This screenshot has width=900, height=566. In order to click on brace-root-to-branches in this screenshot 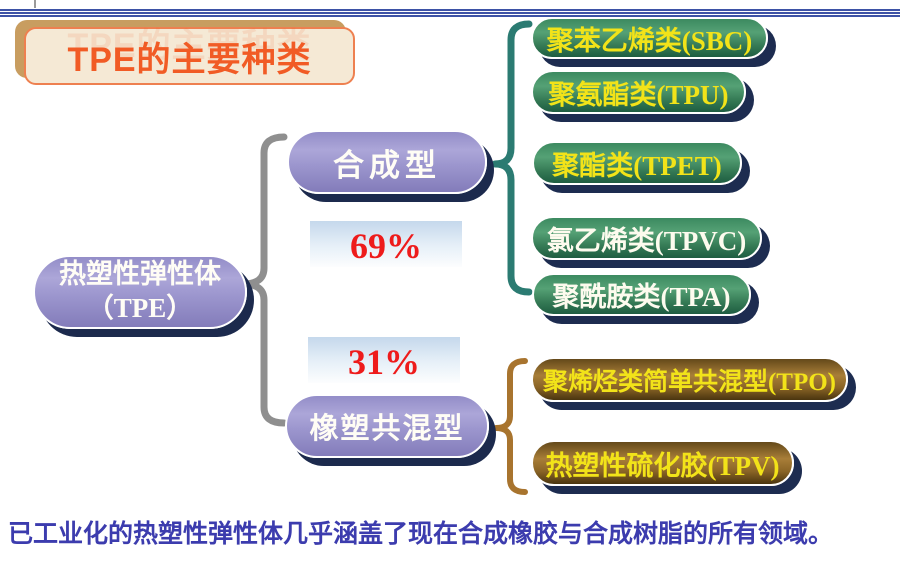, I will do `click(263, 280)`.